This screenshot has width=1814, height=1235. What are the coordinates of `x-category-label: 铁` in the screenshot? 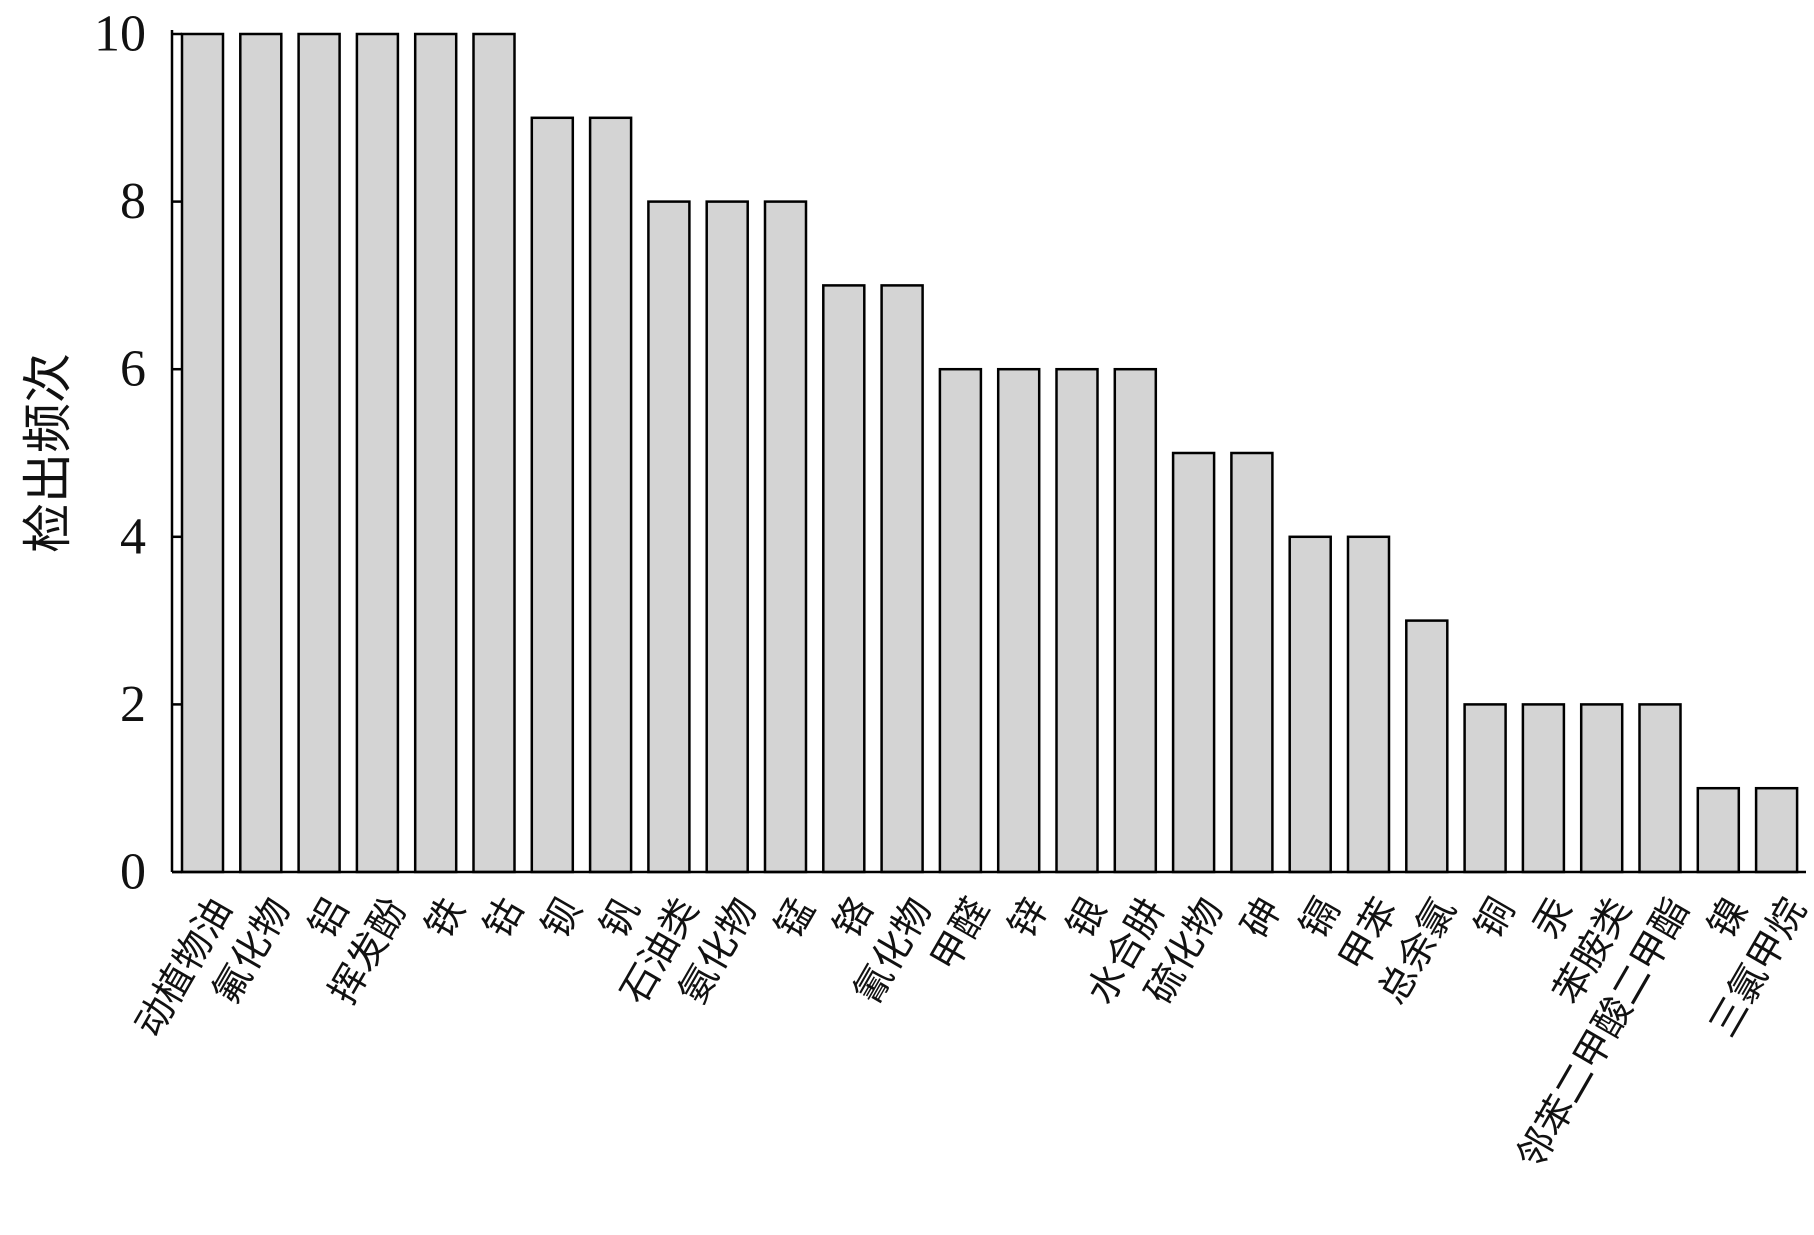 It's located at (445, 918).